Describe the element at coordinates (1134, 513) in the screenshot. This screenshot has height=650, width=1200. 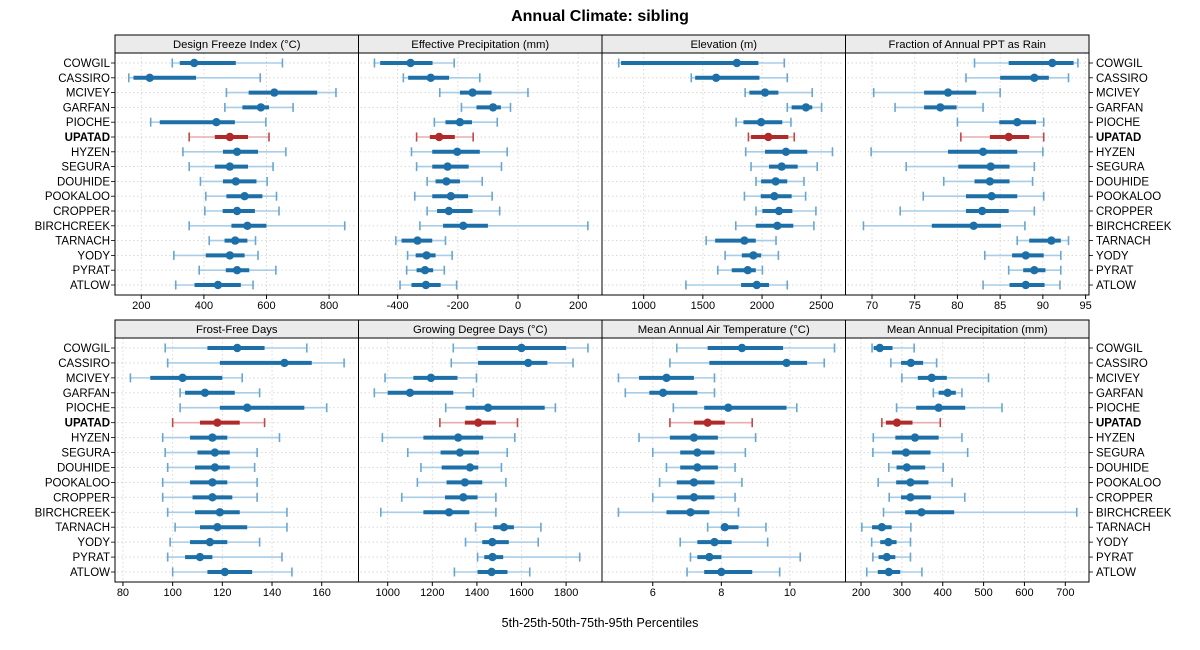
I see `station-label-right-birchcreek: BIRCHCREEK` at that location.